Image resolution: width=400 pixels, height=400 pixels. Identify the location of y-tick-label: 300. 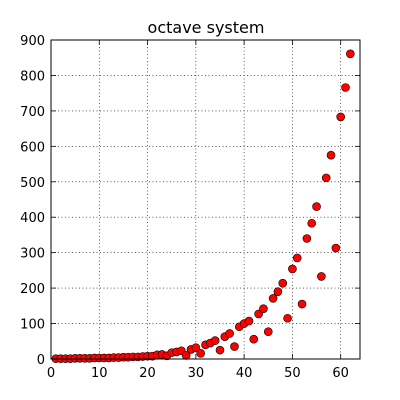
(32, 254).